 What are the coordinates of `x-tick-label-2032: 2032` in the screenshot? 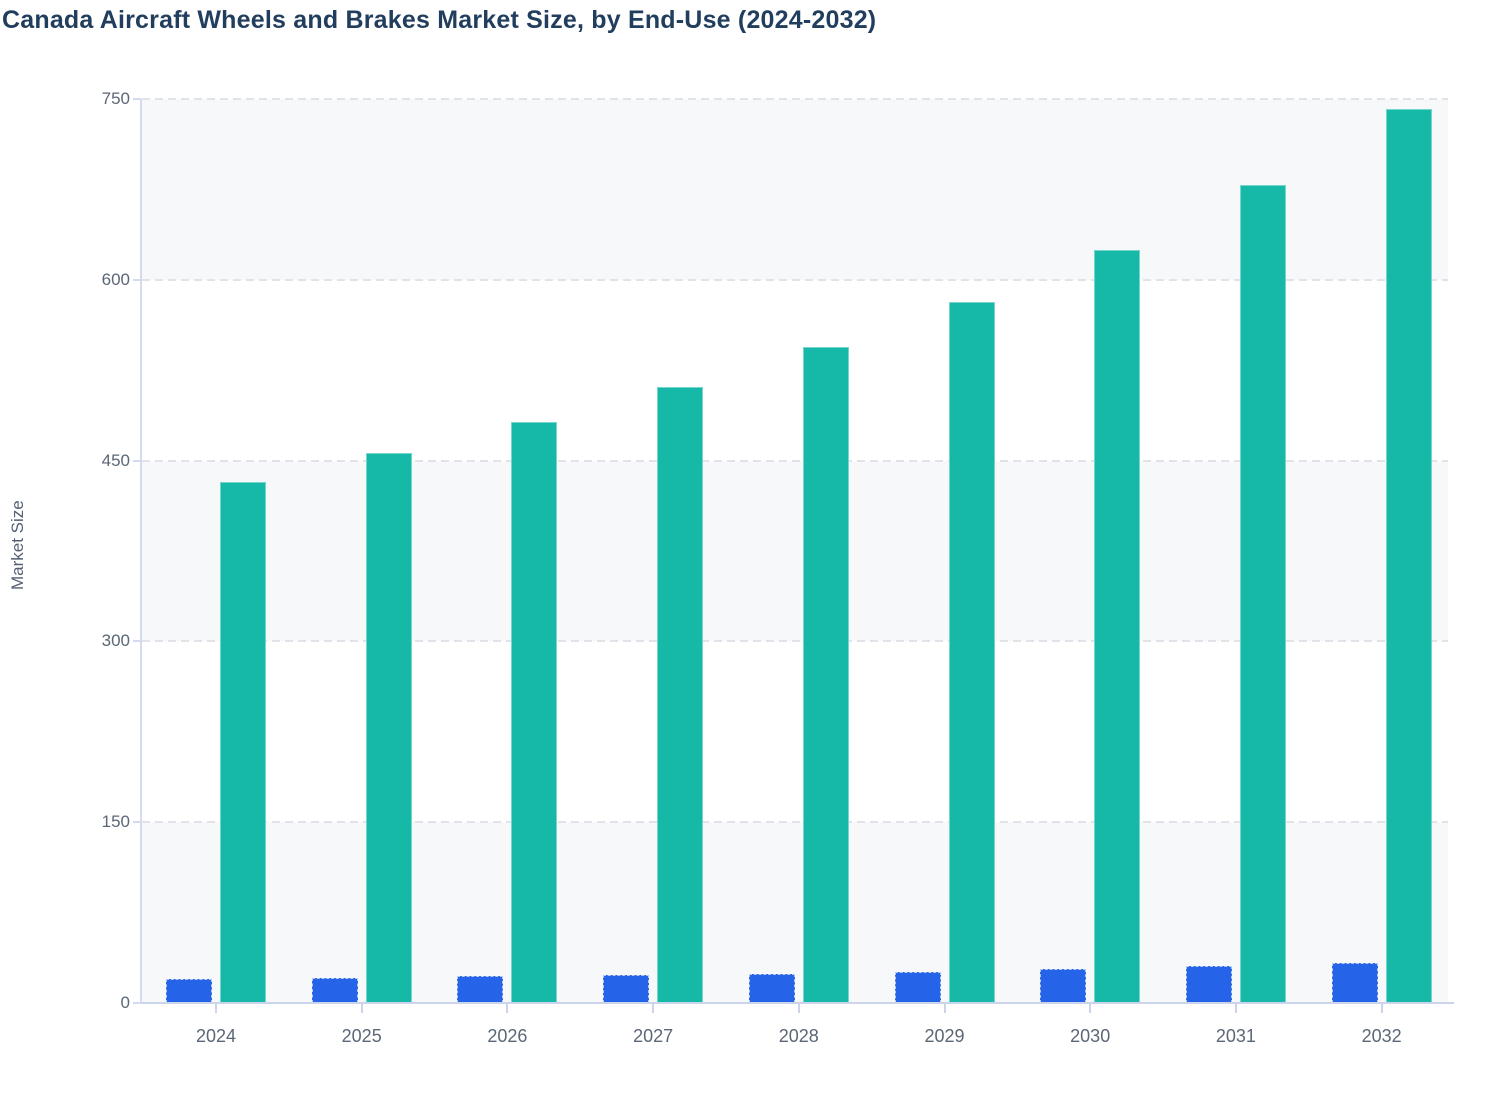 It's located at (1381, 1036).